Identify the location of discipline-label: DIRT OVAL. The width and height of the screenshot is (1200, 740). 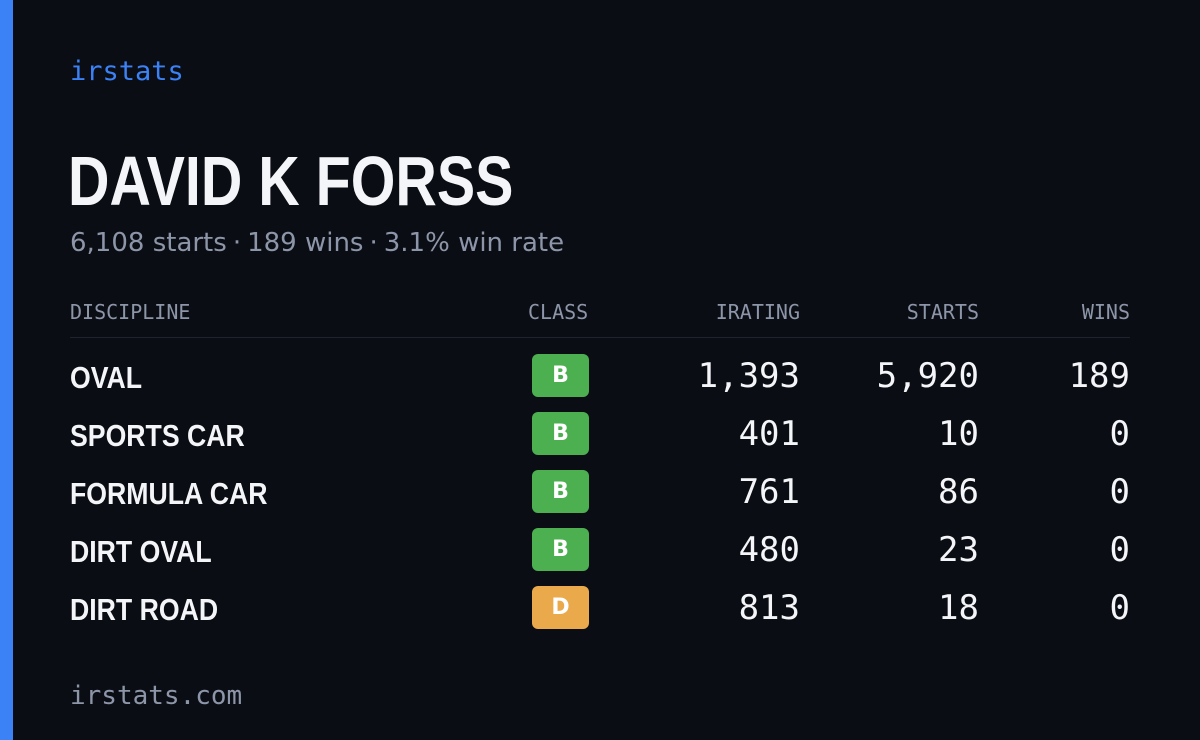
(141, 551).